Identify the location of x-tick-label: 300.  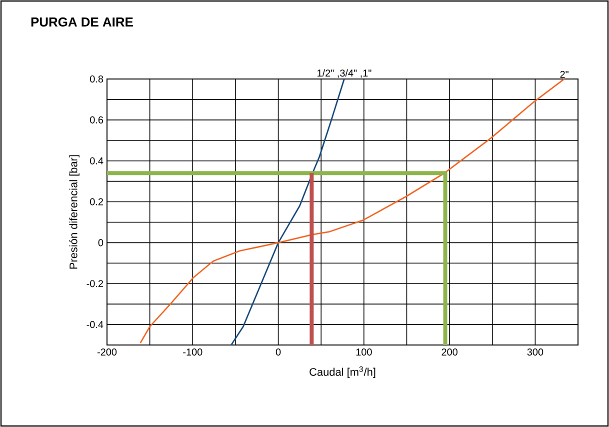
(535, 352).